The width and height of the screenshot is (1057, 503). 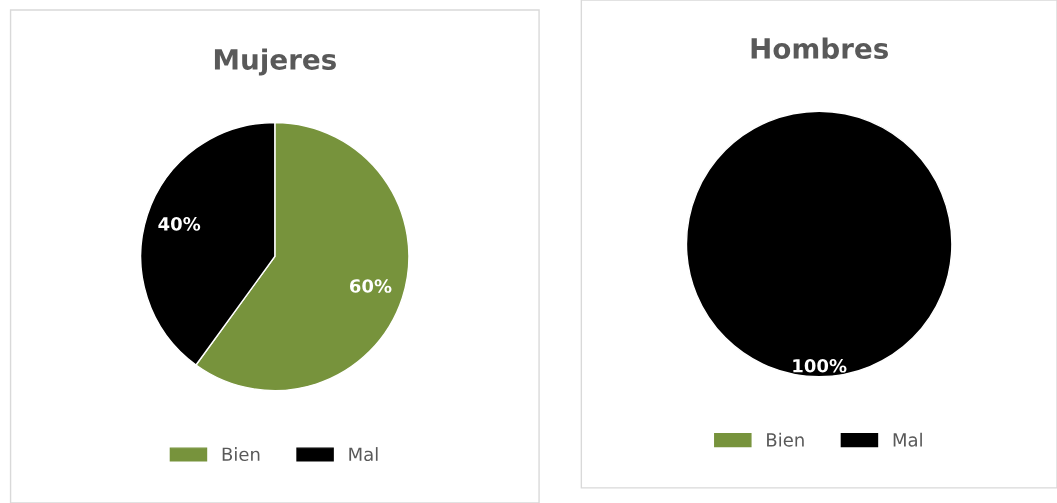 I want to click on data-label: 100%, so click(x=820, y=365).